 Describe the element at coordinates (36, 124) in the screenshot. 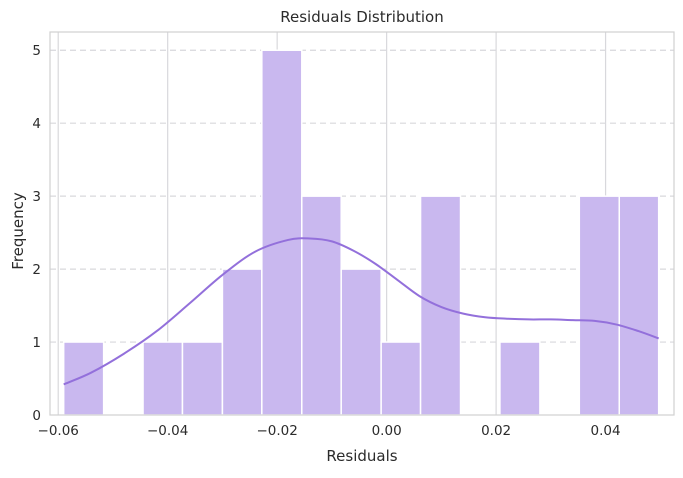

I see `y-tick-label-4: 4` at that location.